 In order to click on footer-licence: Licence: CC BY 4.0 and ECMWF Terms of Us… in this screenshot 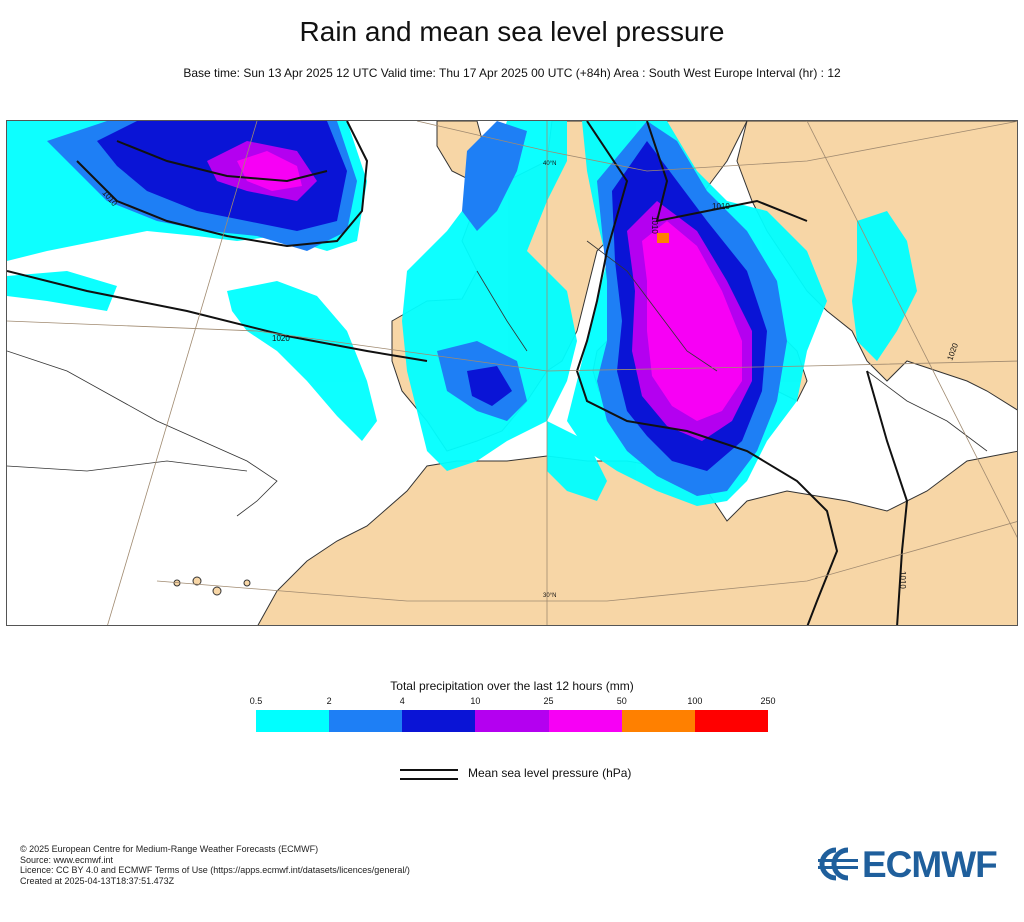, I will do `click(215, 870)`.